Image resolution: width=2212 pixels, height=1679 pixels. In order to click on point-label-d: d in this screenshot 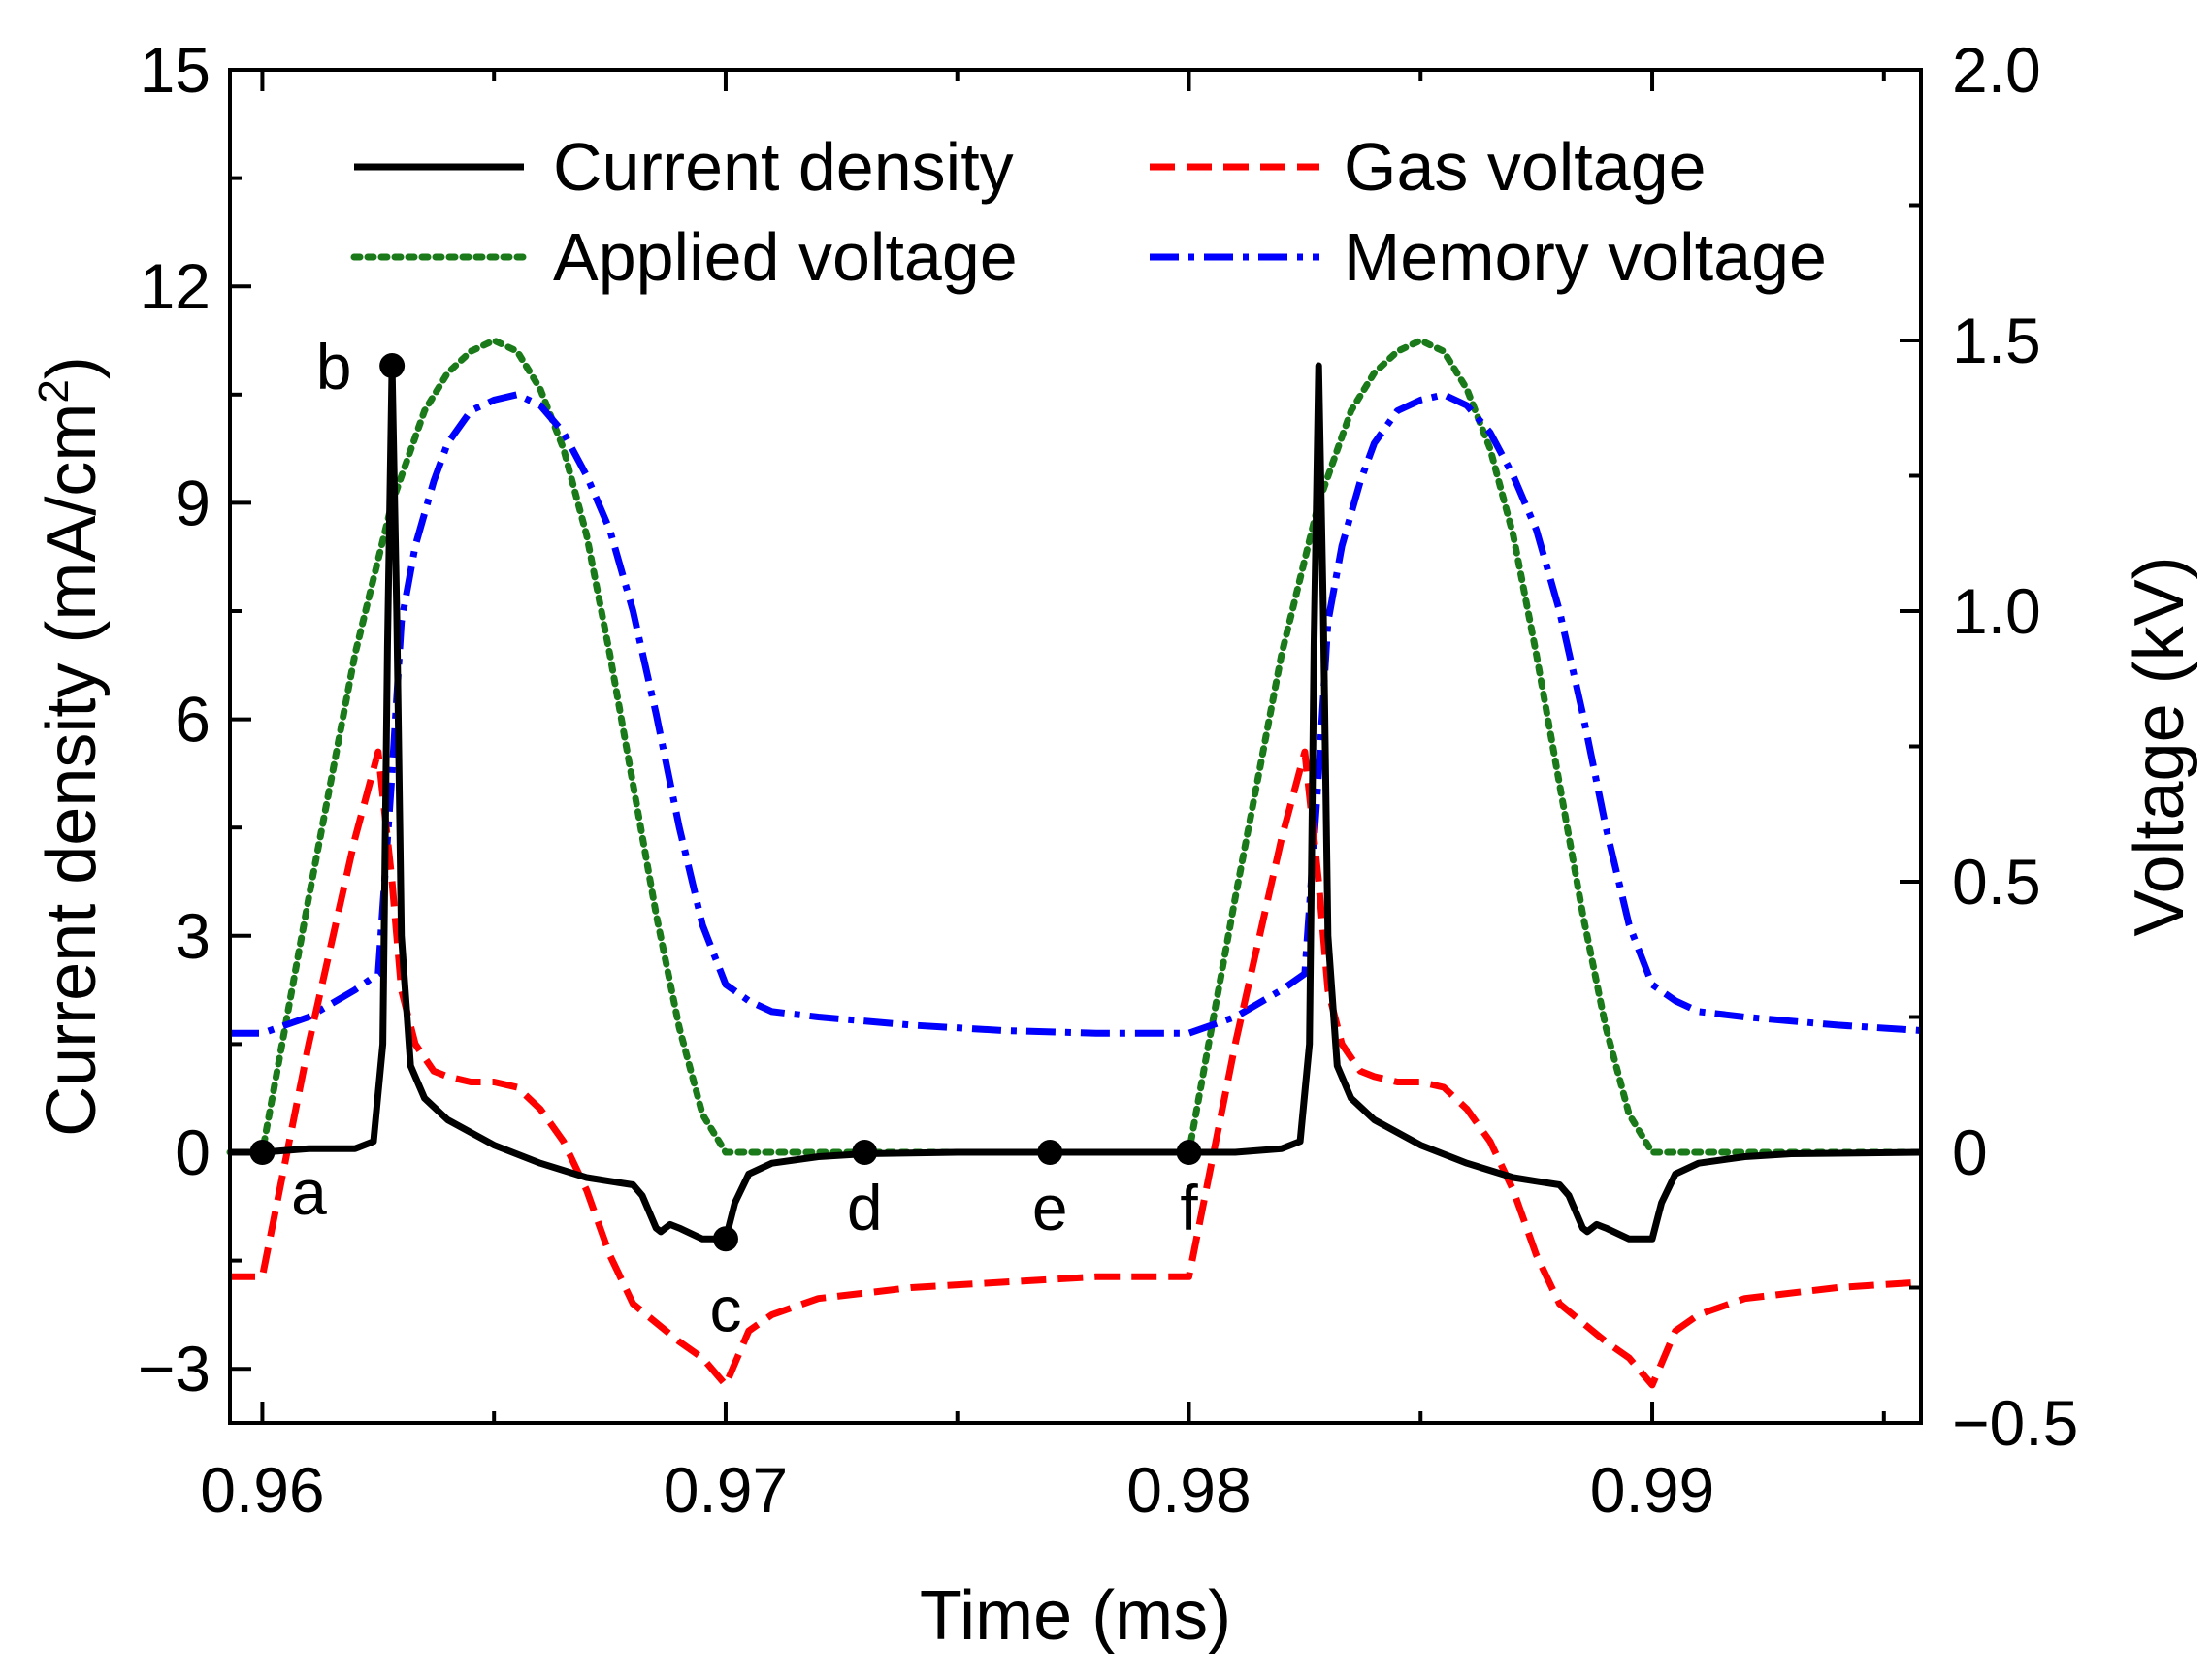, I will do `click(865, 1207)`.